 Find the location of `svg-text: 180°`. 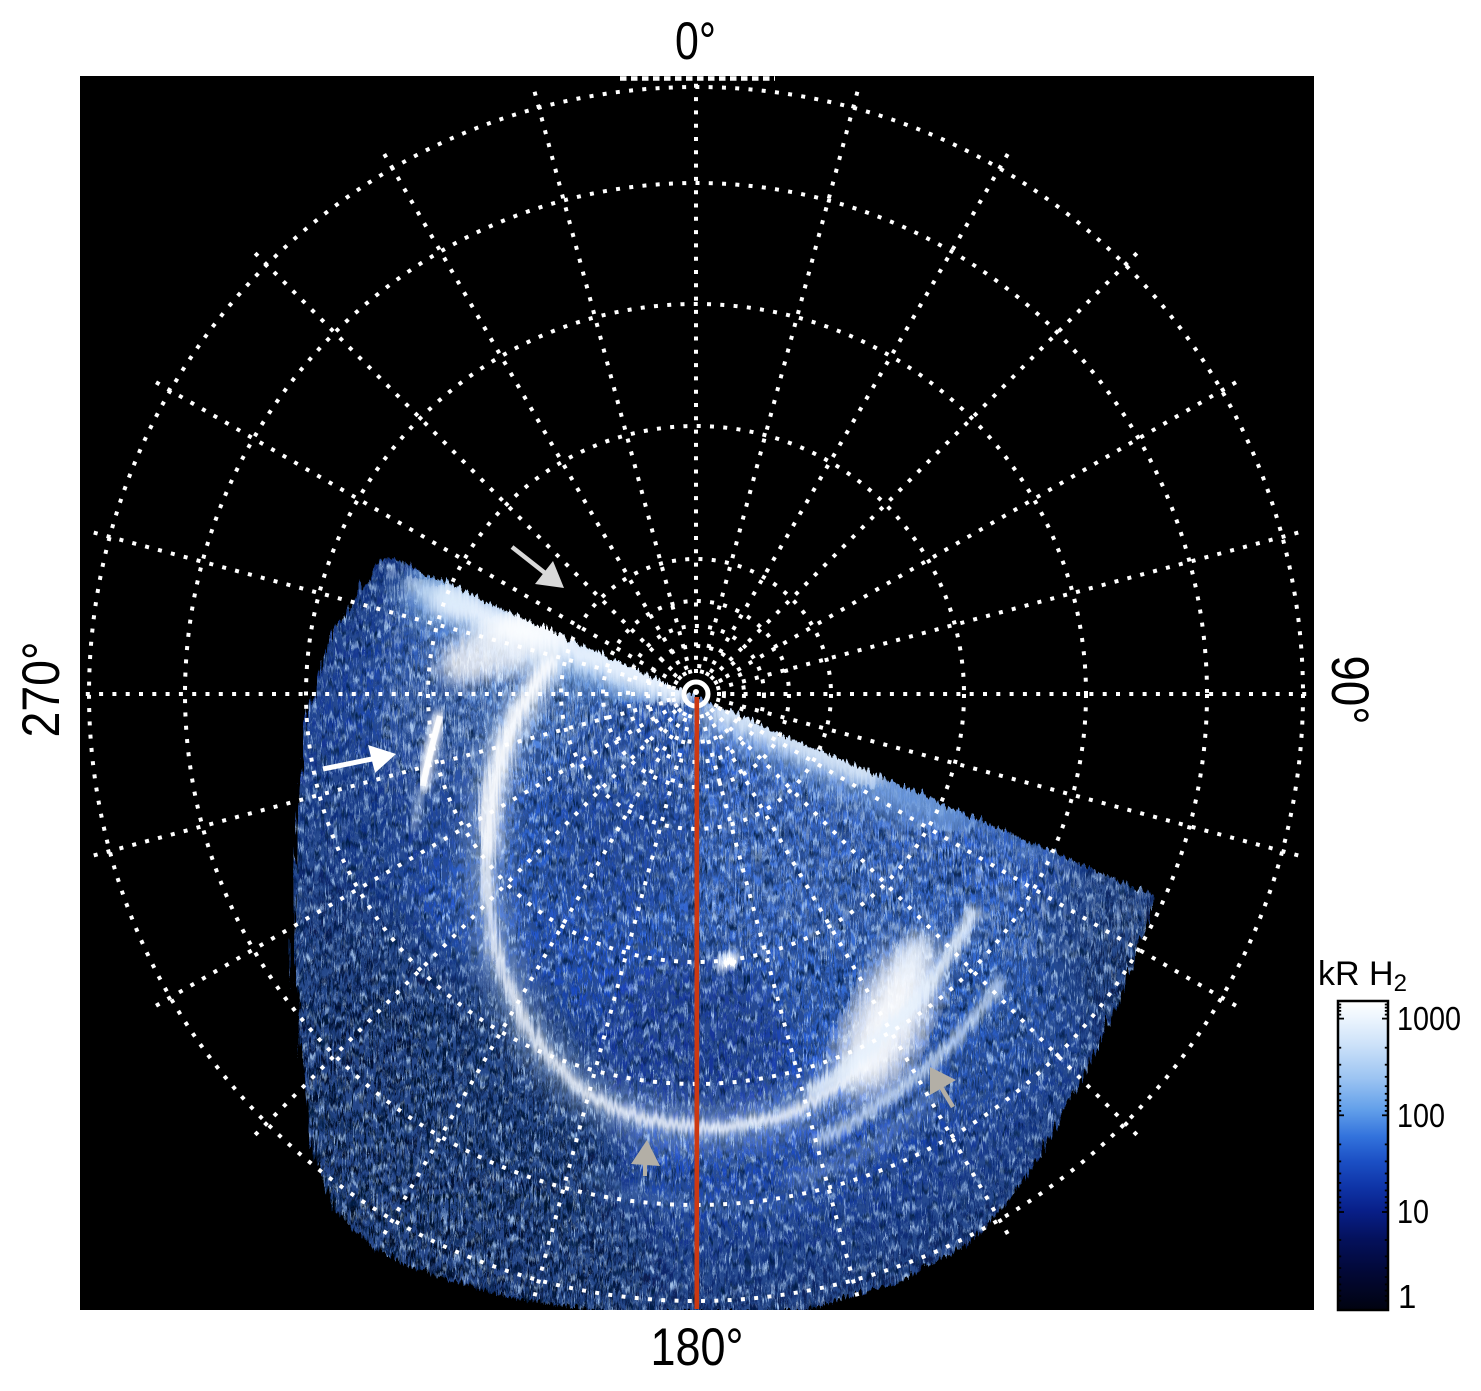

svg-text: 180° is located at coordinates (697, 1347).